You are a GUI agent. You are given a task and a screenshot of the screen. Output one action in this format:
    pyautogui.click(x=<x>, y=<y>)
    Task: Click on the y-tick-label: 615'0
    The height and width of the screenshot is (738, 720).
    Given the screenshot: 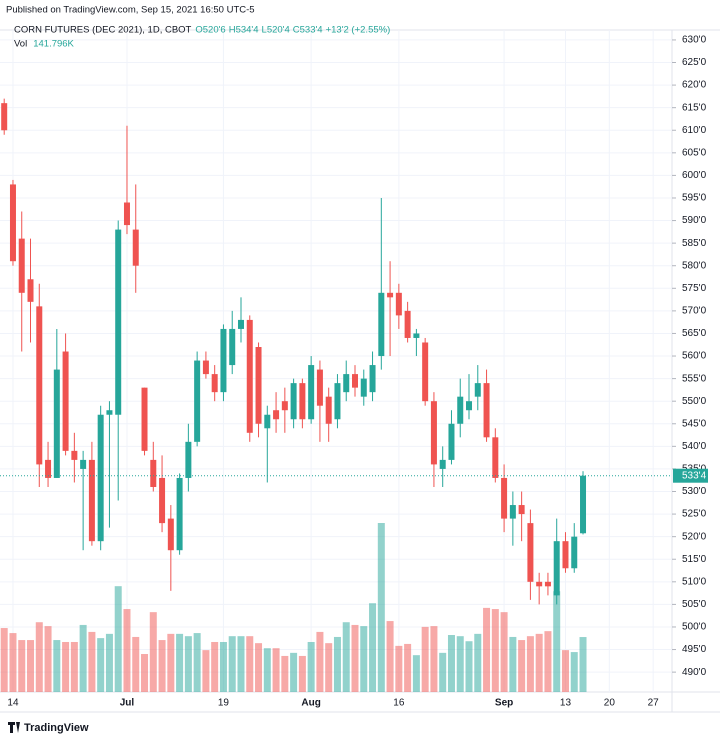 What is the action you would take?
    pyautogui.click(x=694, y=107)
    